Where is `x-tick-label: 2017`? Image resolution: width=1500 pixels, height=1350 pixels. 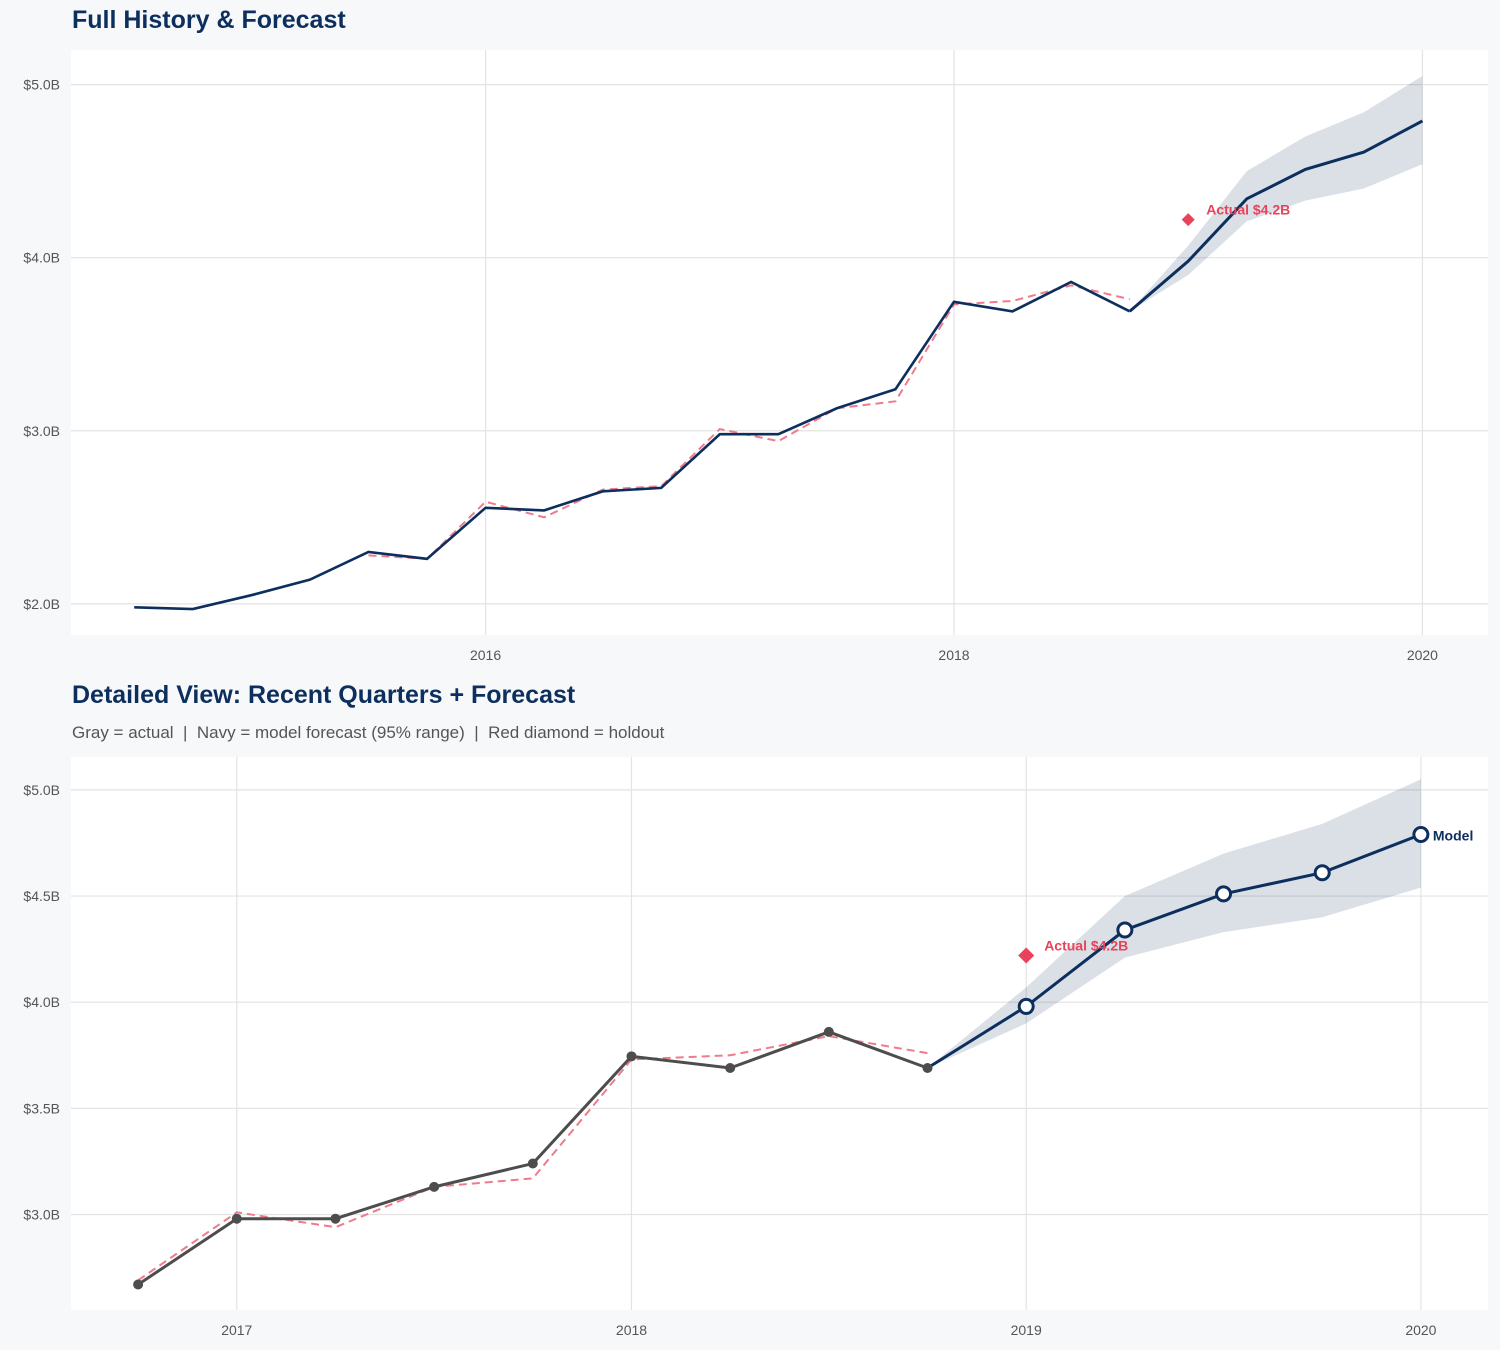 x-tick-label: 2017 is located at coordinates (236, 1330).